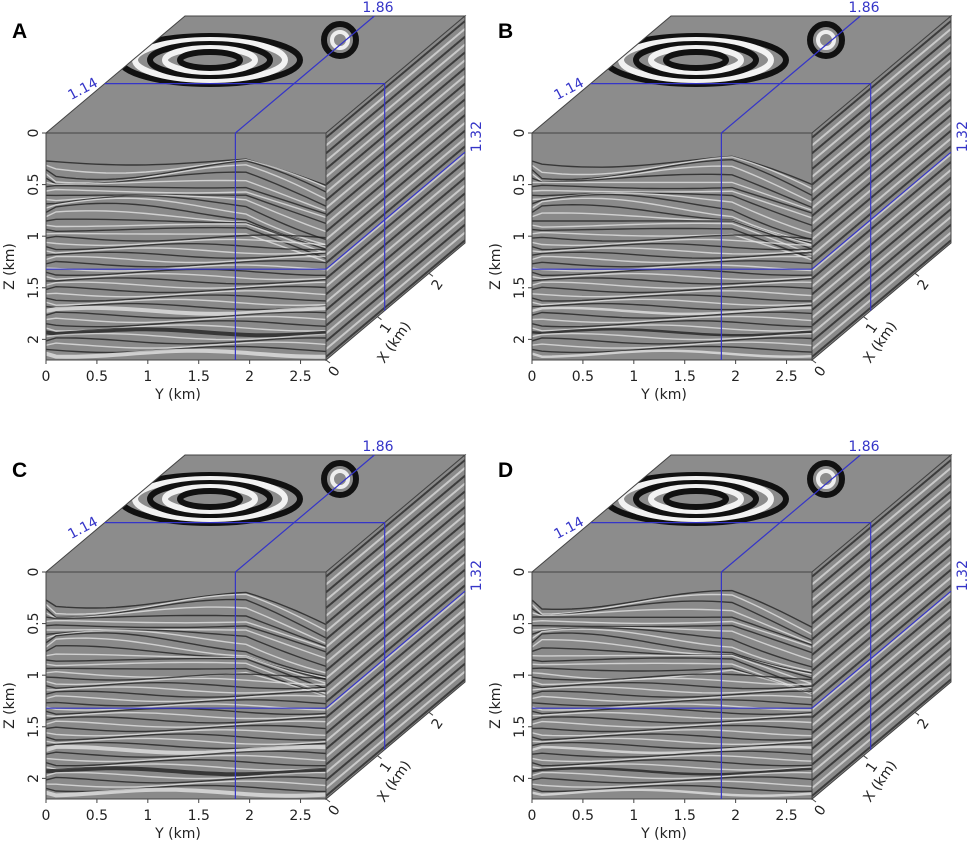 This screenshot has width=969, height=843. I want to click on panel-label: D, so click(505, 470).